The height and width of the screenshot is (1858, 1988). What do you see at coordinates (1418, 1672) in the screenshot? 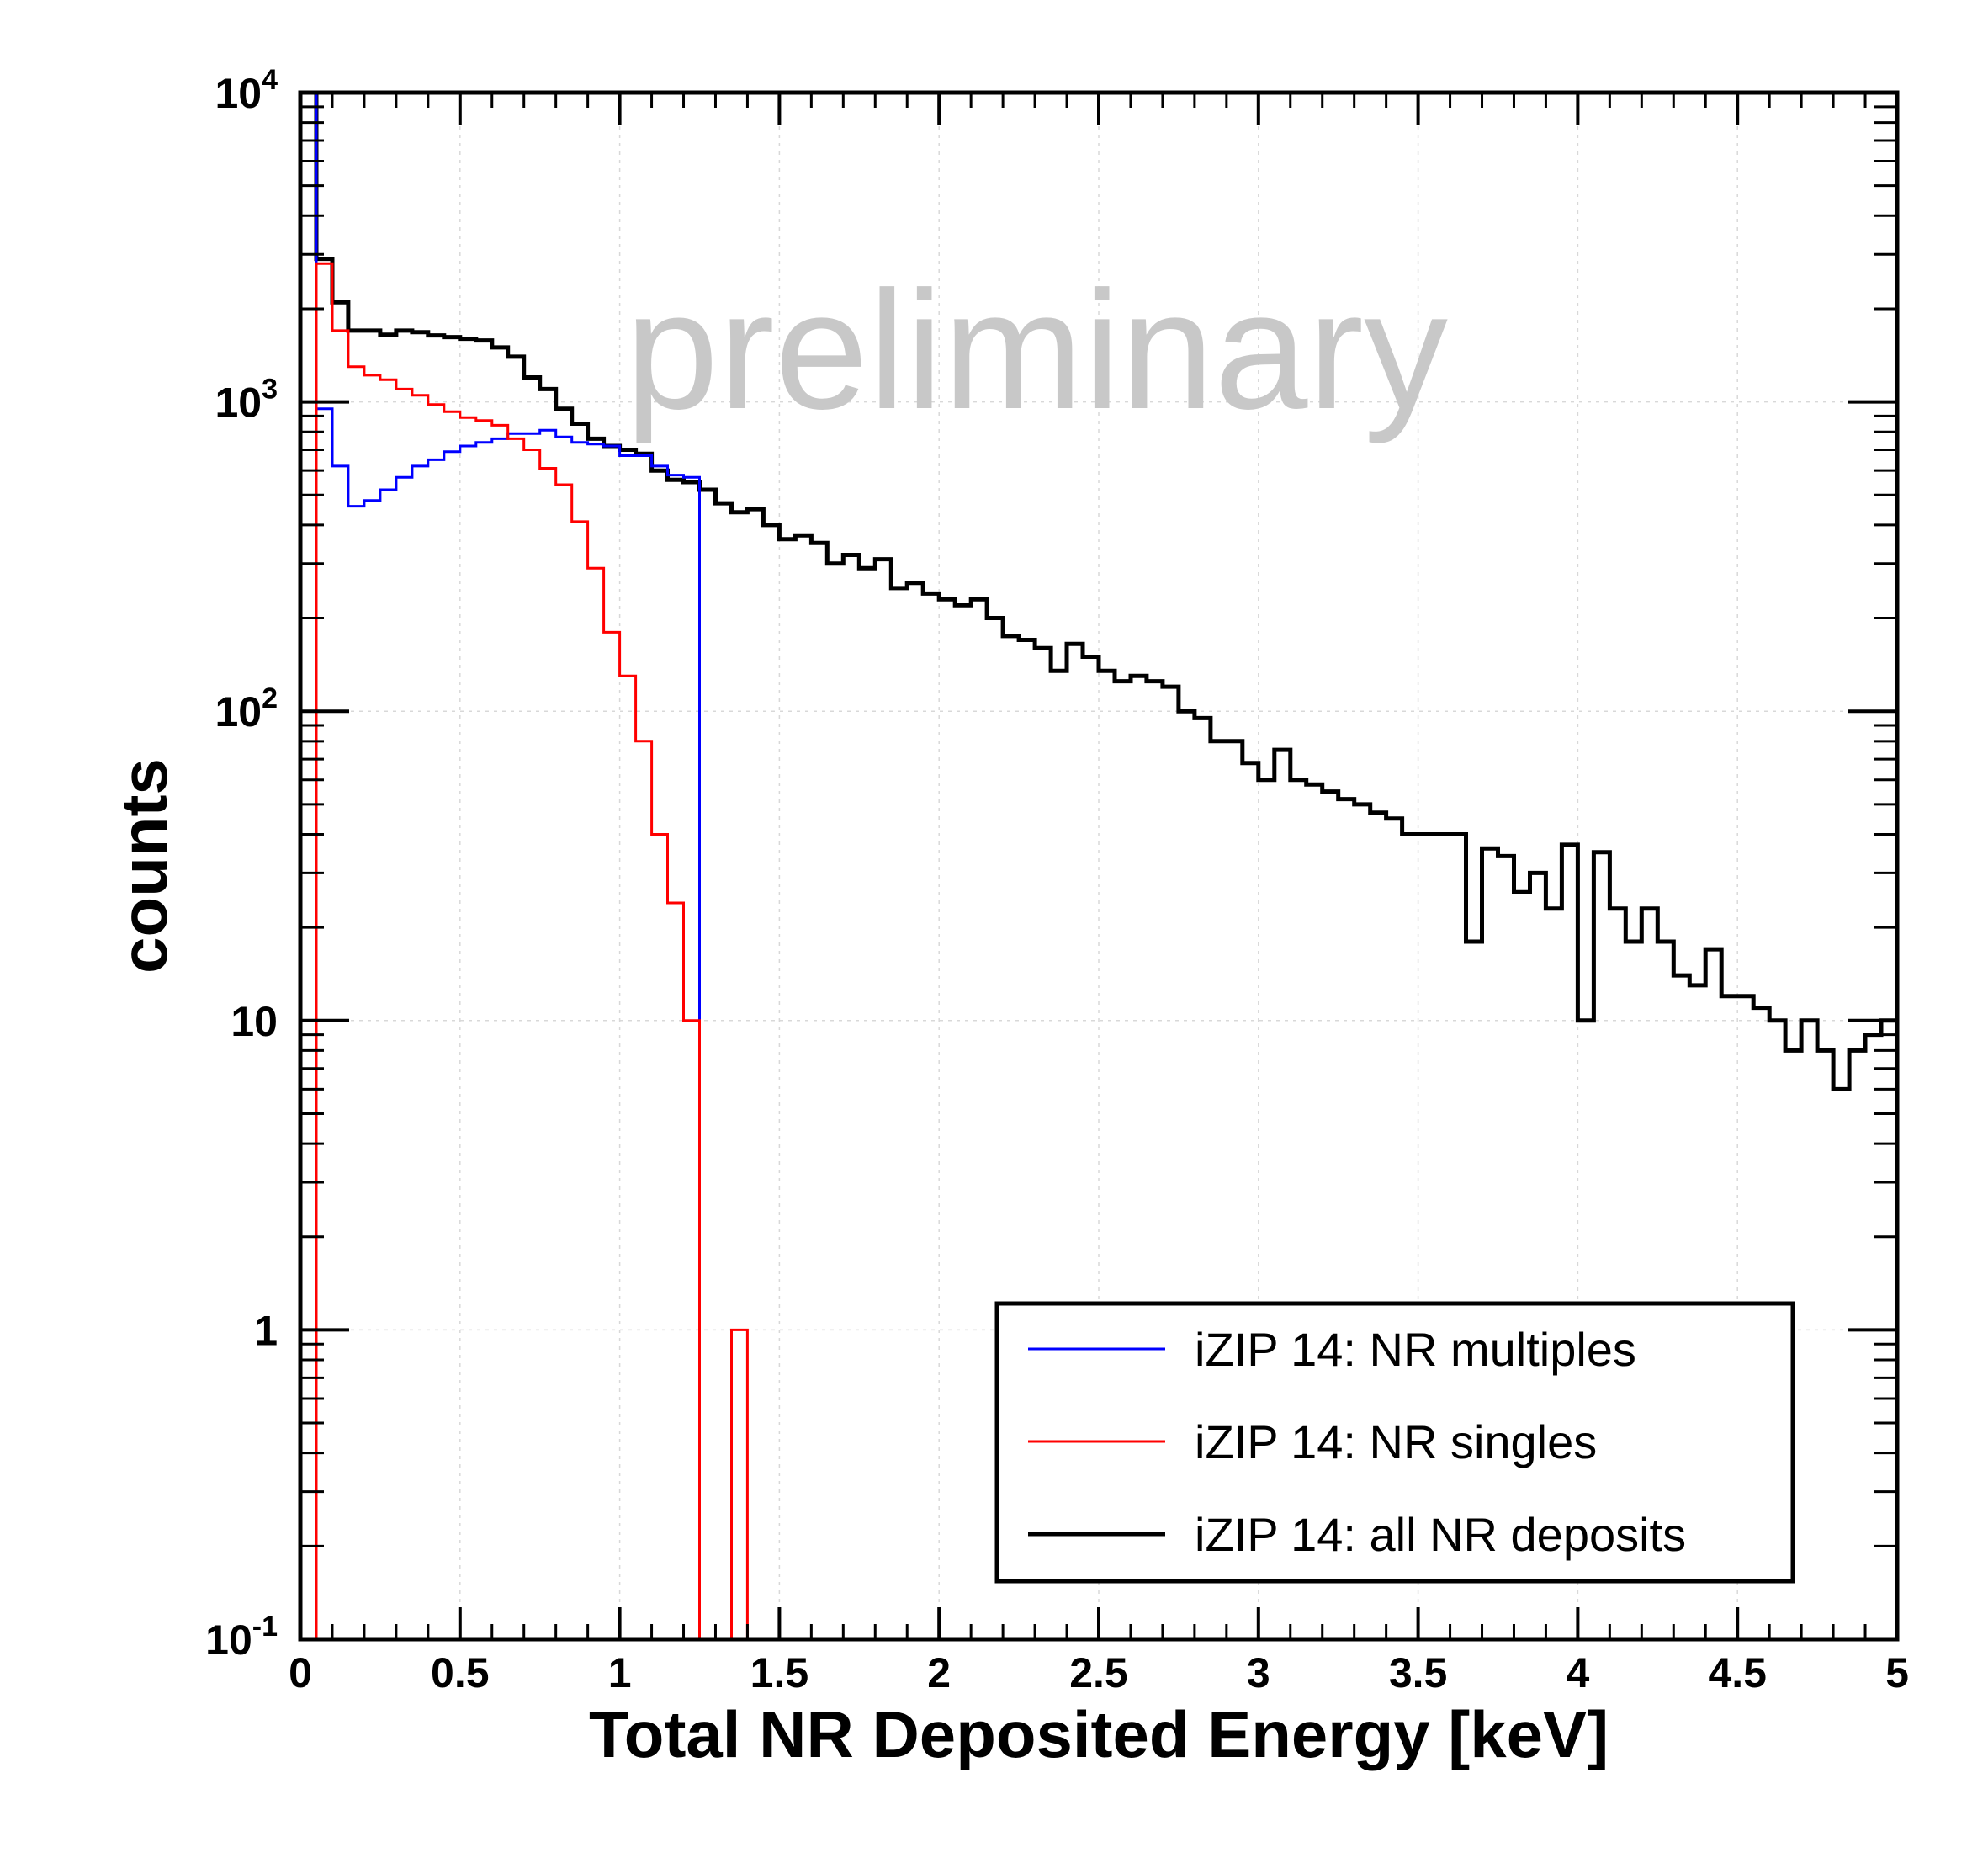
I see `x-tick-label: 3.5` at bounding box center [1418, 1672].